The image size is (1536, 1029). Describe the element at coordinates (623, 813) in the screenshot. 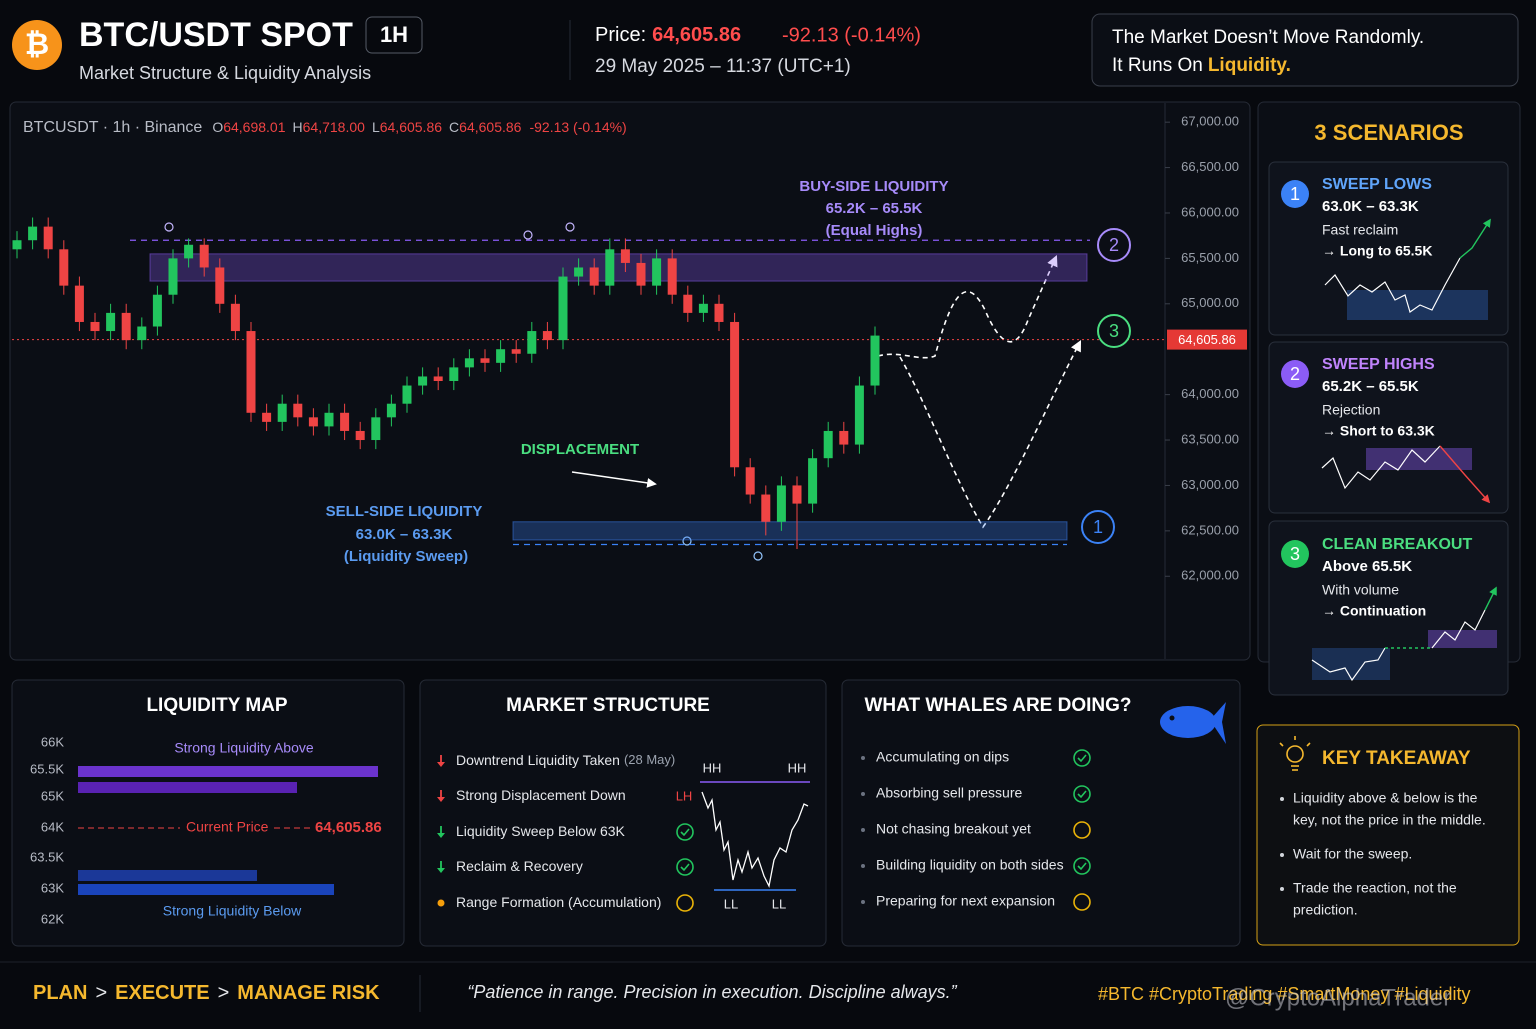

I see `structure-panel` at that location.